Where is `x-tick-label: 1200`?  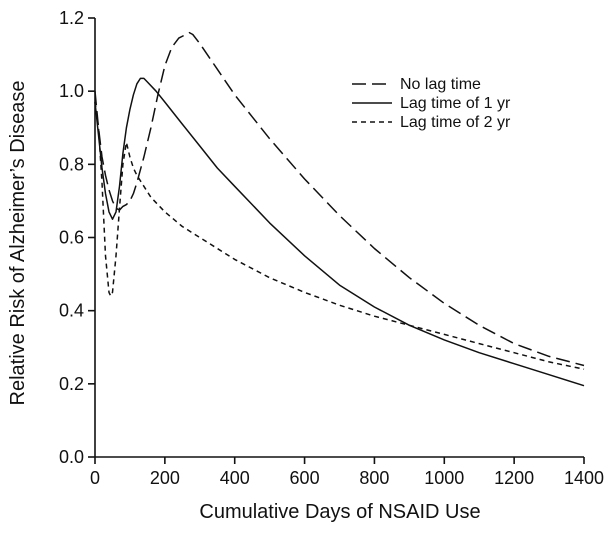
x-tick-label: 1200 is located at coordinates (514, 478).